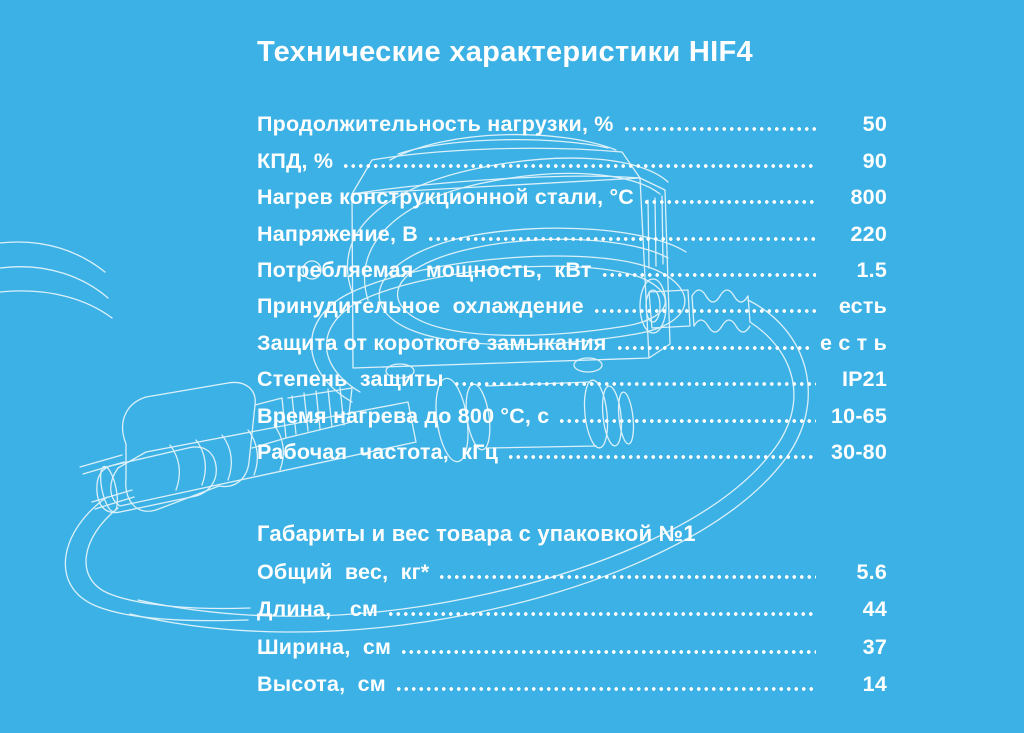  Describe the element at coordinates (853, 342) in the screenshot. I see `spec-value: е с т ь` at that location.